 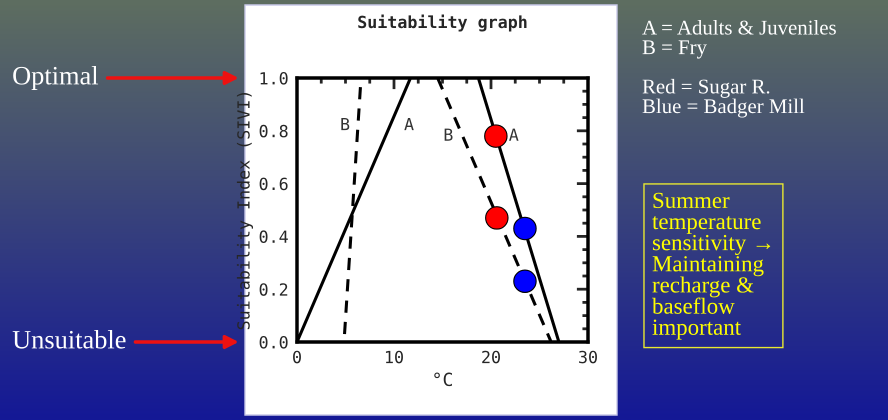 What do you see at coordinates (711, 266) in the screenshot?
I see `text: Summer temperature sensitivity → Maintaining recharge & baseflow important` at bounding box center [711, 266].